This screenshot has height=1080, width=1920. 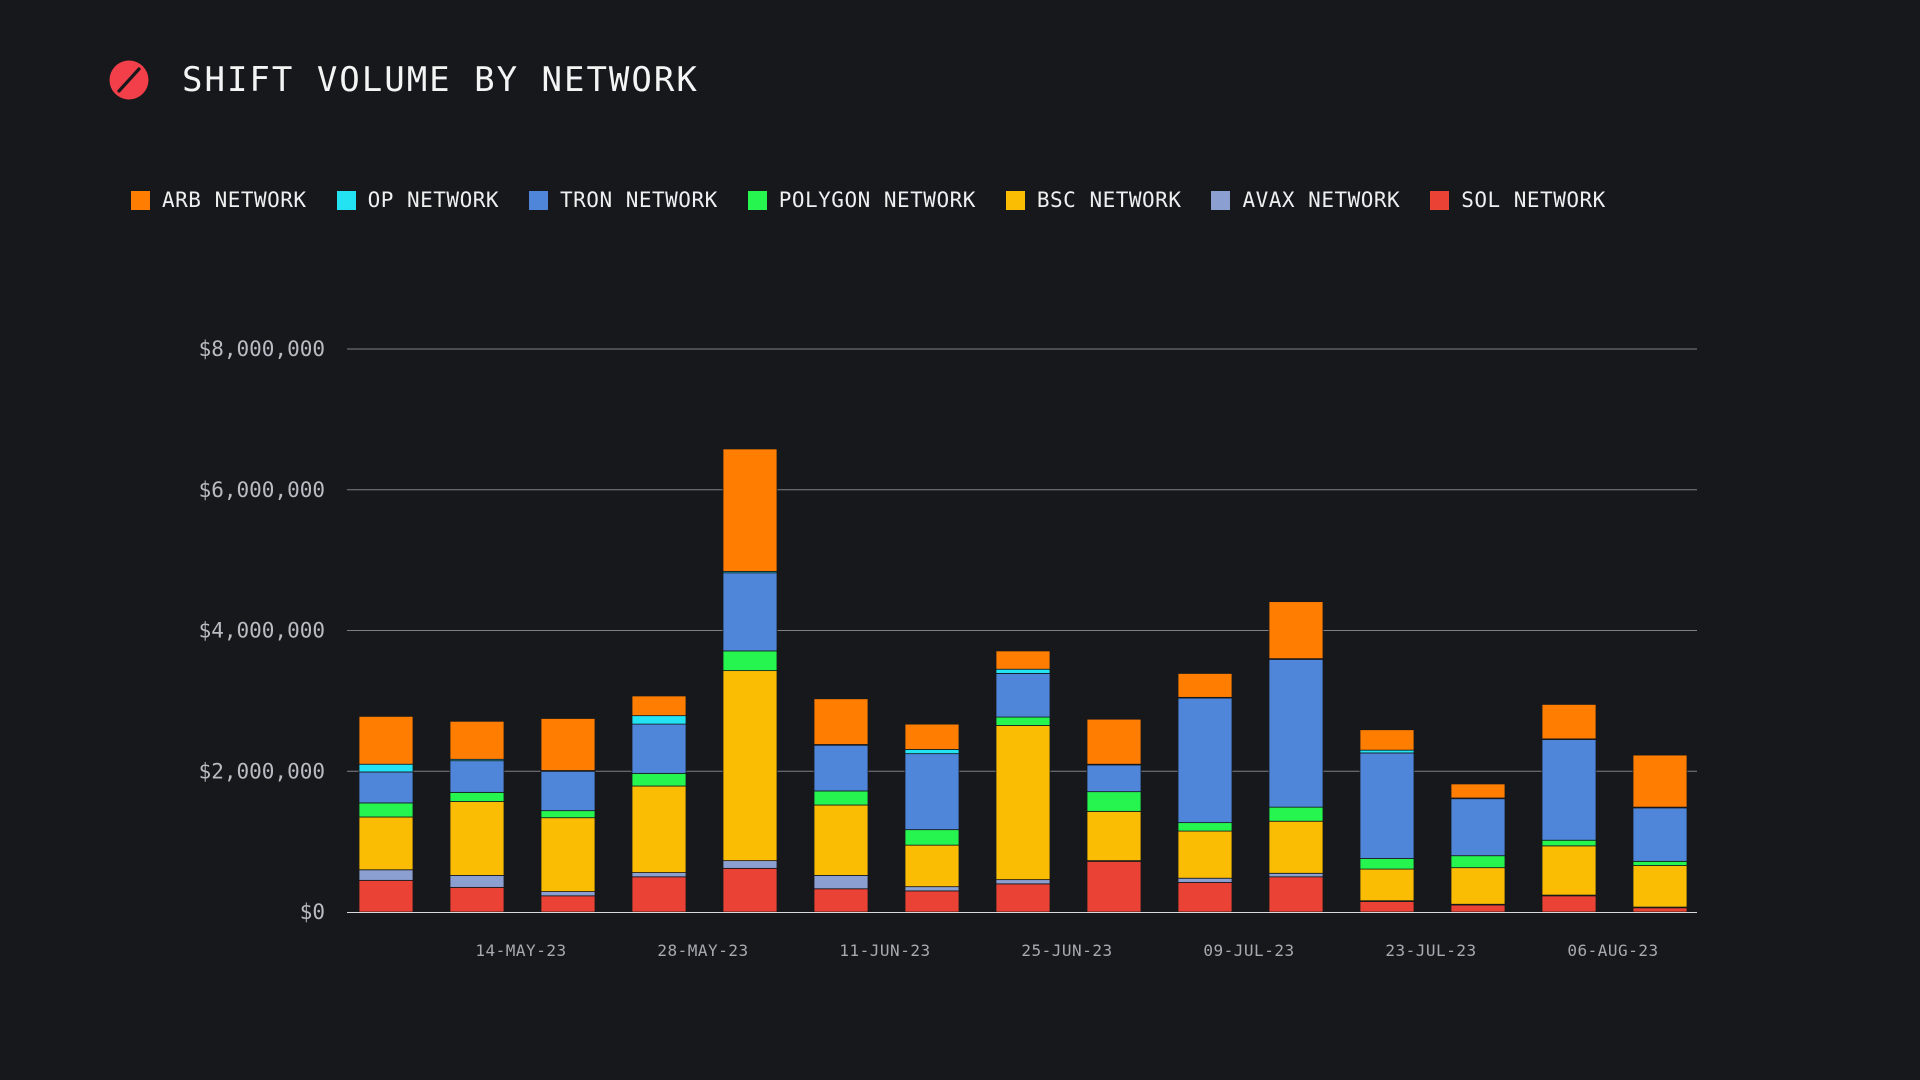 I want to click on y-tick-label: $4,000,000, so click(x=262, y=631).